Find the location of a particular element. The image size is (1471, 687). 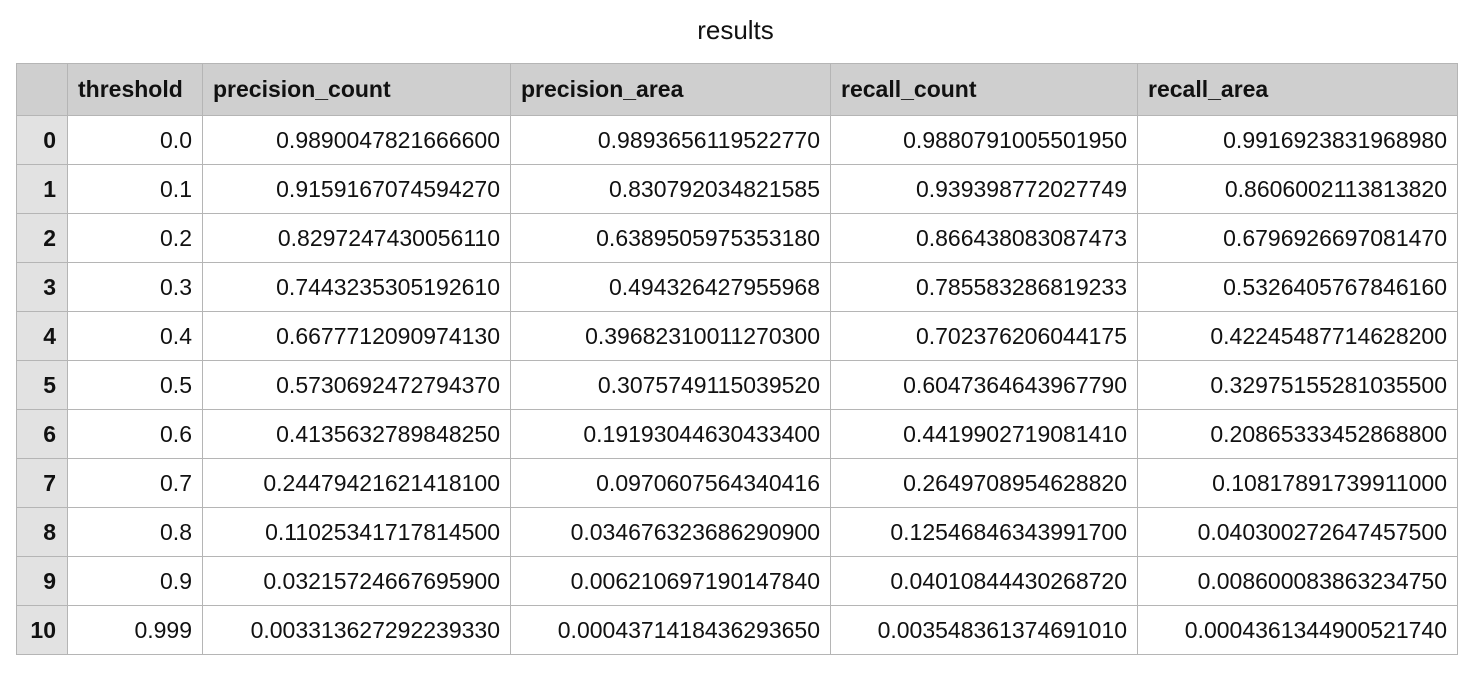

precision-count-cell: 0.4135632789848250 is located at coordinates (356, 434).